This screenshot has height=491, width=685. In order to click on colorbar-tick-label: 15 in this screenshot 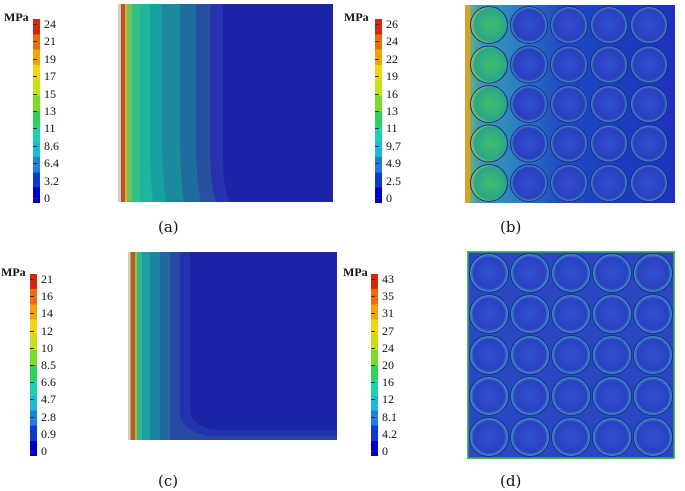, I will do `click(50, 93)`.